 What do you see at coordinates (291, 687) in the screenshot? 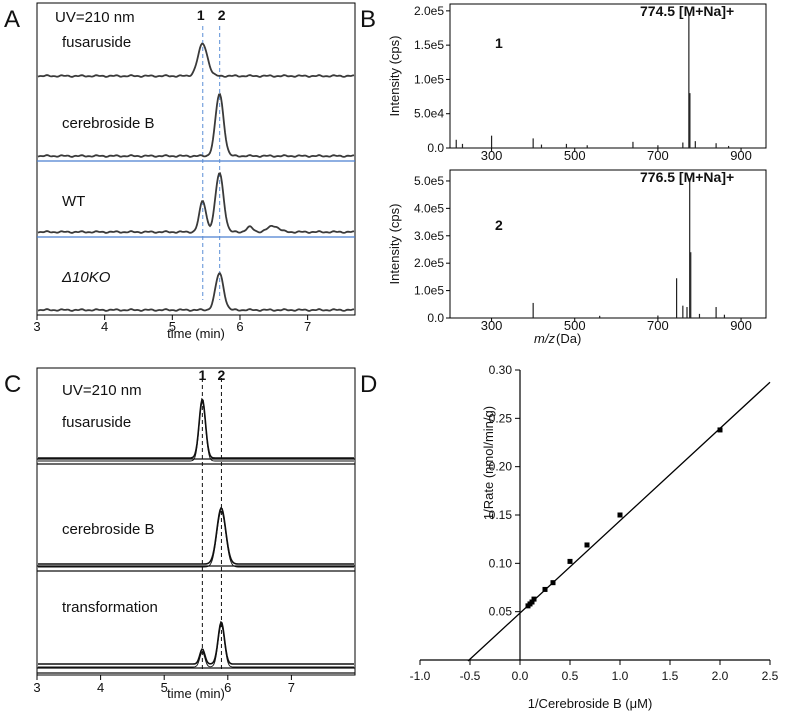
I see `panel-c-xtick-label-7: 7` at bounding box center [291, 687].